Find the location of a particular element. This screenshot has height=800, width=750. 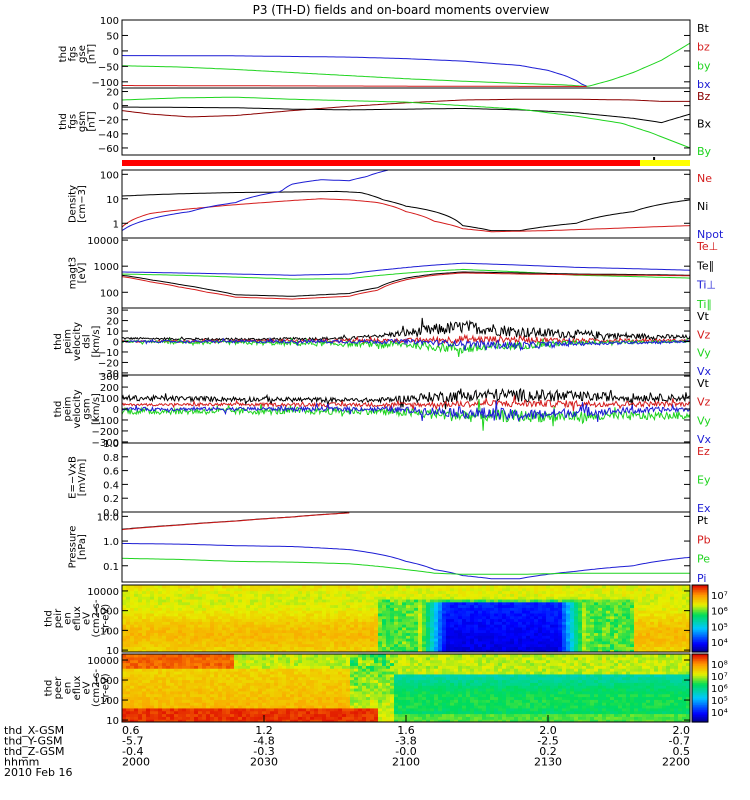

series-pressure-Pb is located at coordinates (236, 521).